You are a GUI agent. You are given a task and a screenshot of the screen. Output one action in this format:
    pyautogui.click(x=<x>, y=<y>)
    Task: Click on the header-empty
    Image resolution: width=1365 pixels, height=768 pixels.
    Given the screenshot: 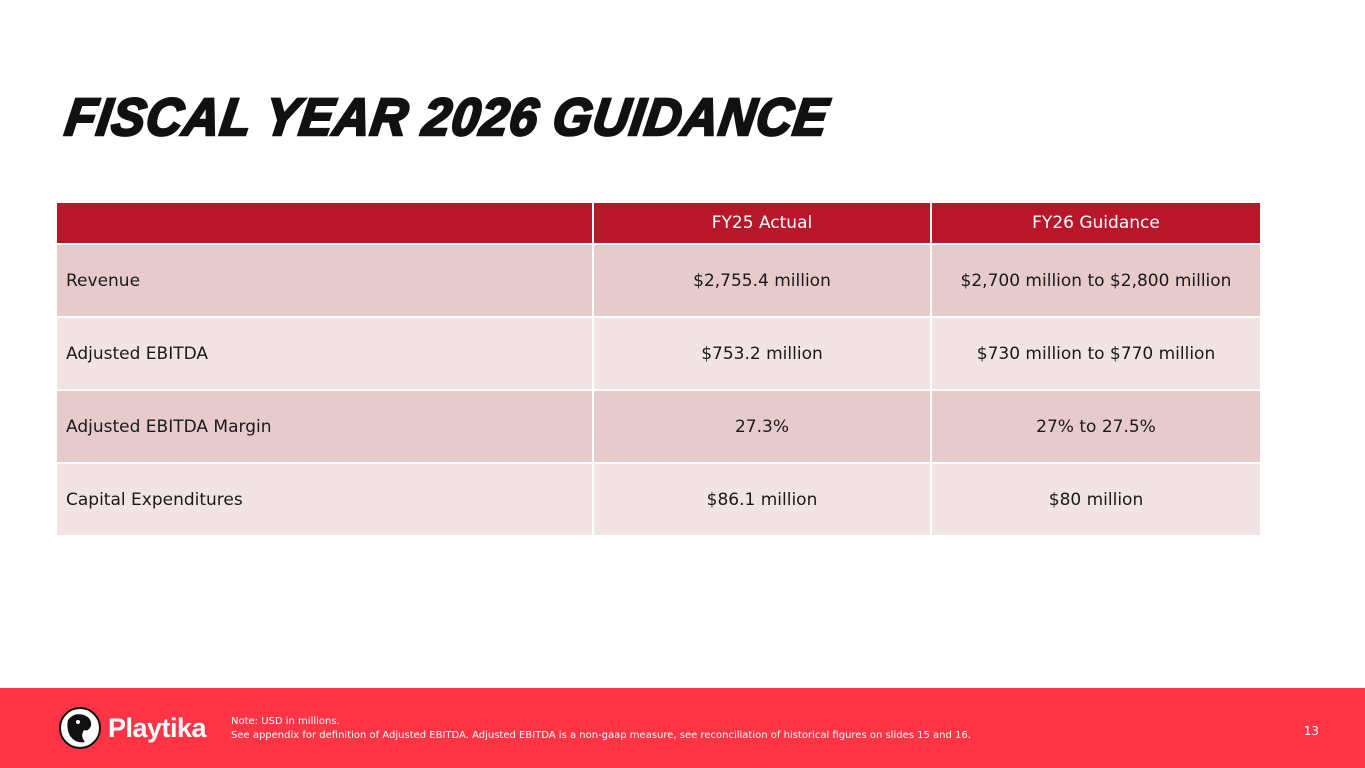 What is the action you would take?
    pyautogui.click(x=324, y=223)
    